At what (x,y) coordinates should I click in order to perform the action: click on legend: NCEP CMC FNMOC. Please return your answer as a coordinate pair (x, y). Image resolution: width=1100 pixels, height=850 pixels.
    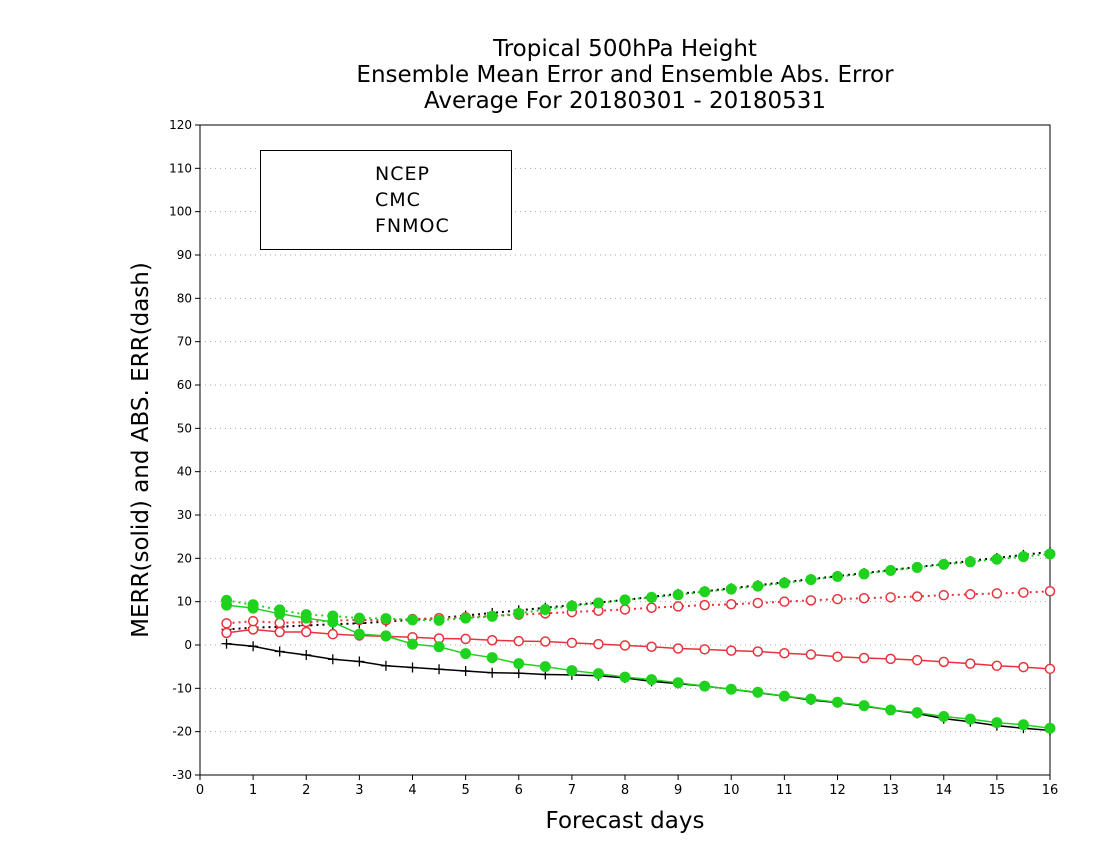
    Looking at the image, I should click on (386, 200).